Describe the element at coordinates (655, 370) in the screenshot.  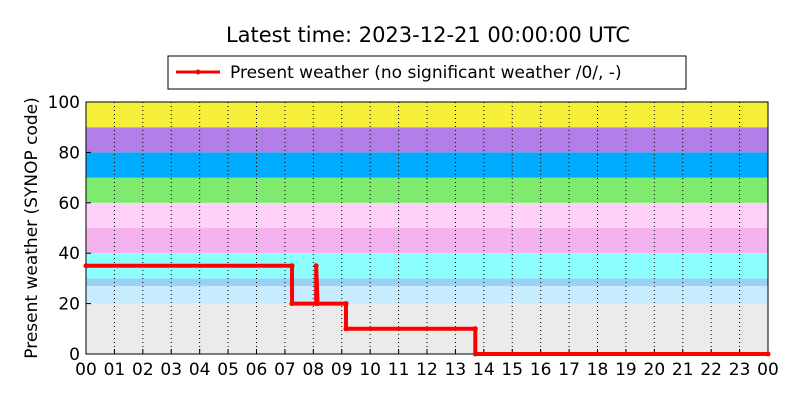
I see `x-tick-label: 20` at that location.